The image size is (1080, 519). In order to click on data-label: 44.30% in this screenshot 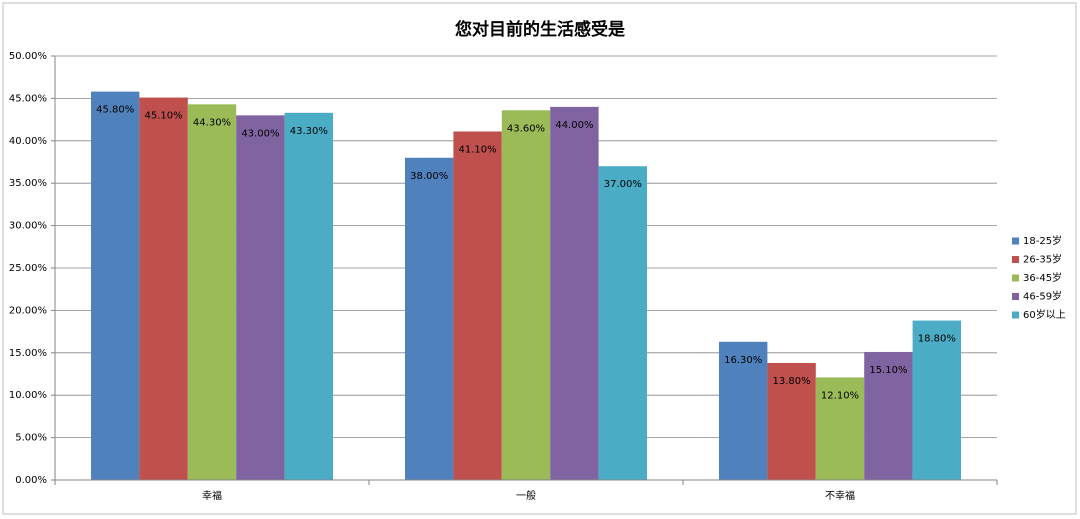, I will do `click(212, 122)`.